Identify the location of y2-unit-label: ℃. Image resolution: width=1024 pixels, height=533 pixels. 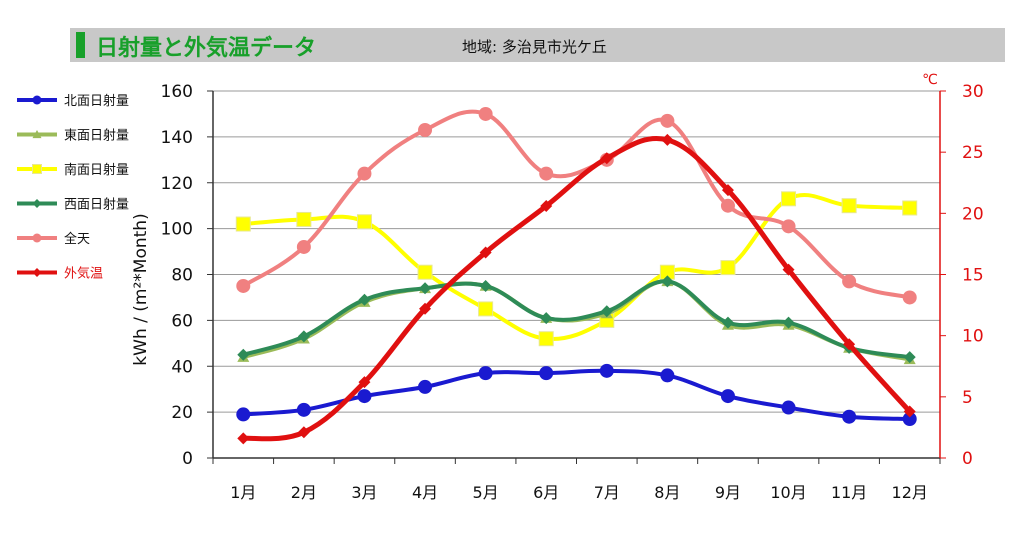
(930, 80).